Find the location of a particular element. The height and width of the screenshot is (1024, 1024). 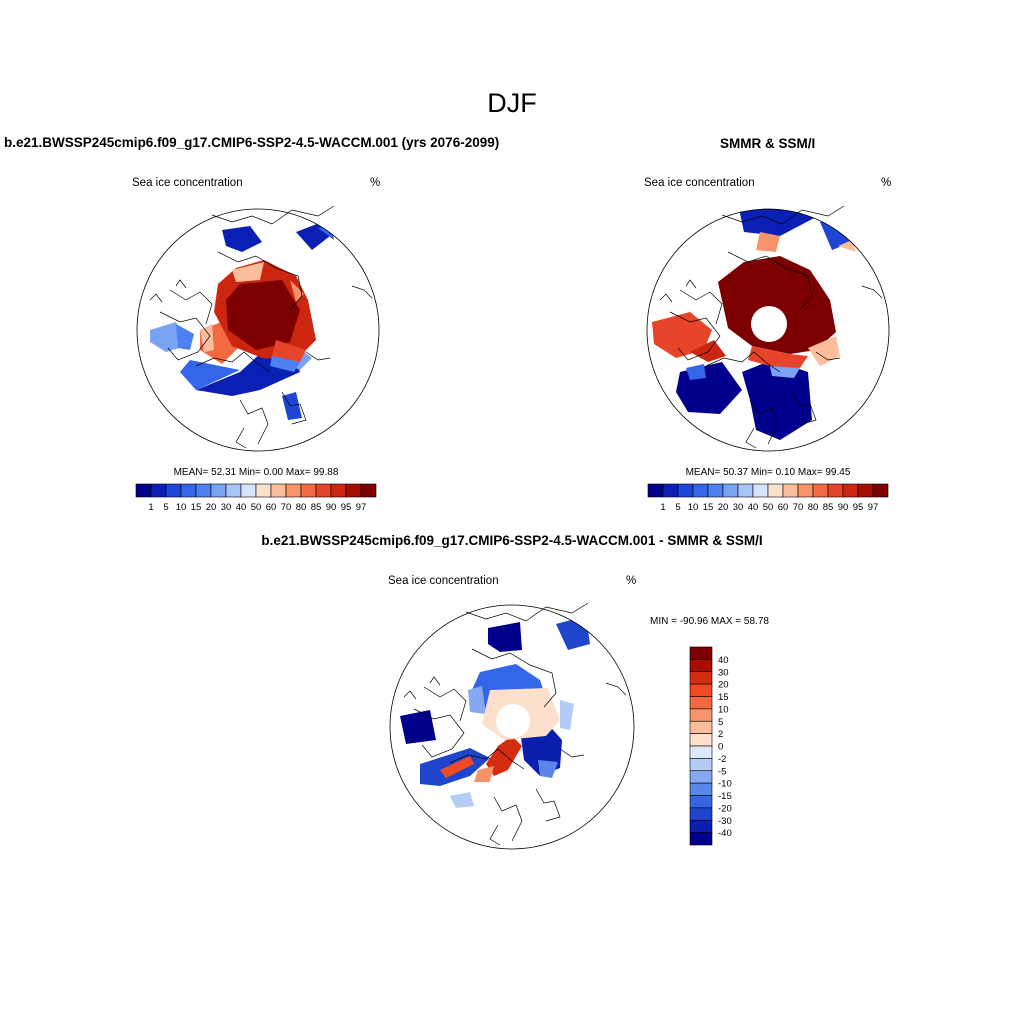

model-colorbar-tick-label: 97 is located at coordinates (361, 507).